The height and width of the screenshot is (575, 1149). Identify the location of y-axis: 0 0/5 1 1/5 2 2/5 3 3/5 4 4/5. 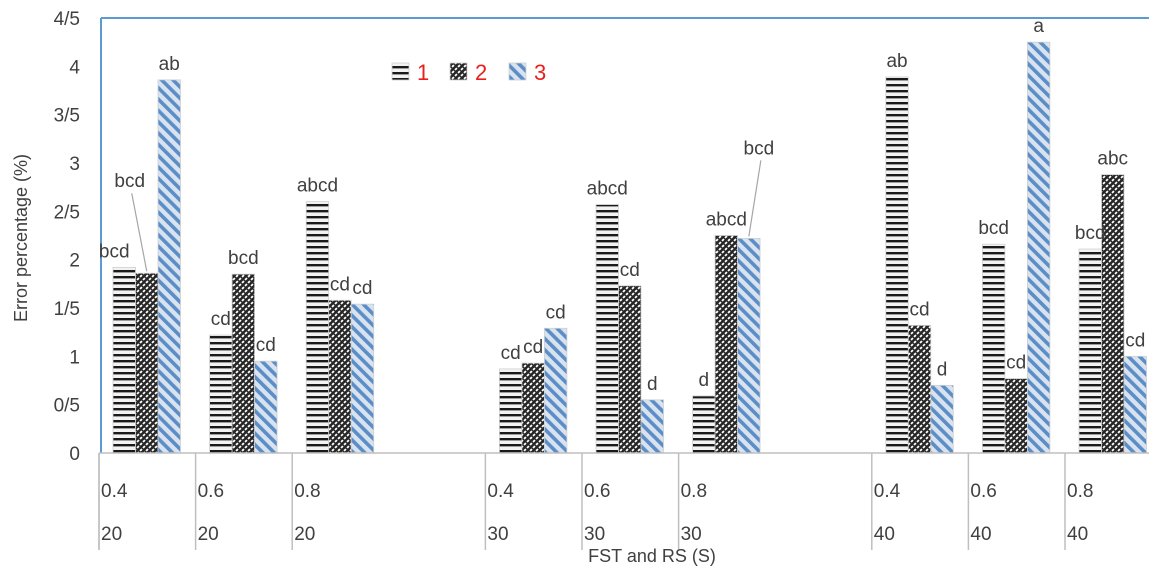
(67, 237).